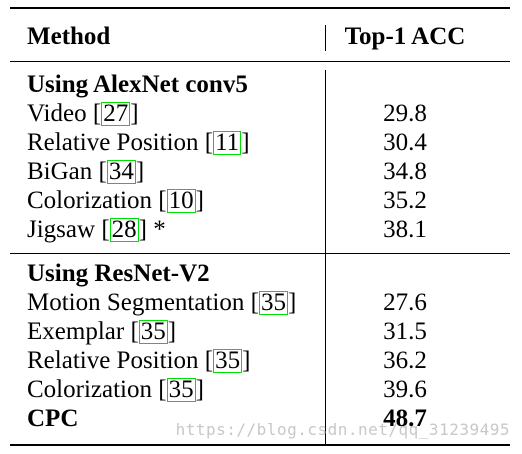  I want to click on table-row-value: 36.2, so click(405, 360).